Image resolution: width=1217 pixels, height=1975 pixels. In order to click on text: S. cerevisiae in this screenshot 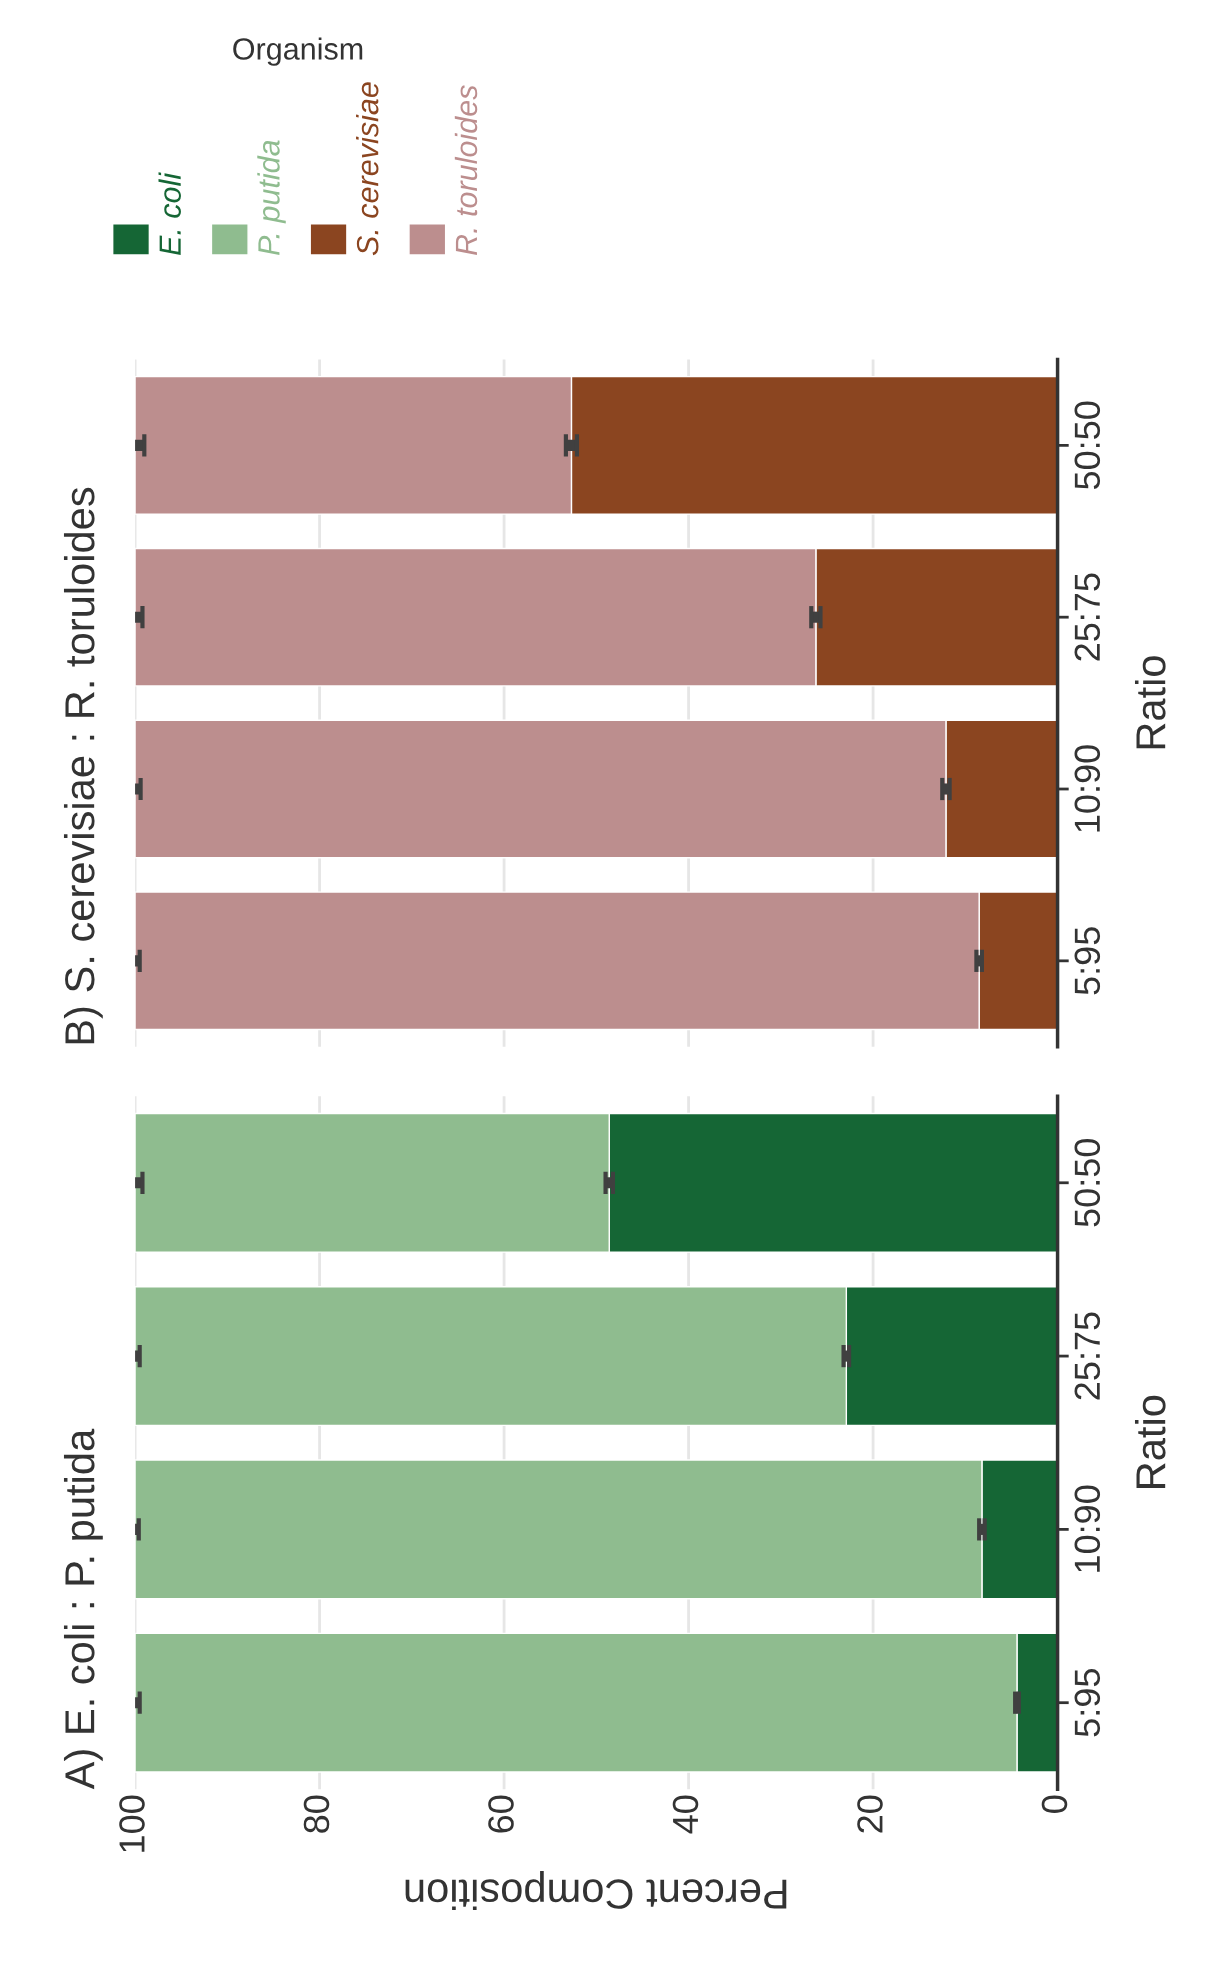, I will do `click(367, 169)`.